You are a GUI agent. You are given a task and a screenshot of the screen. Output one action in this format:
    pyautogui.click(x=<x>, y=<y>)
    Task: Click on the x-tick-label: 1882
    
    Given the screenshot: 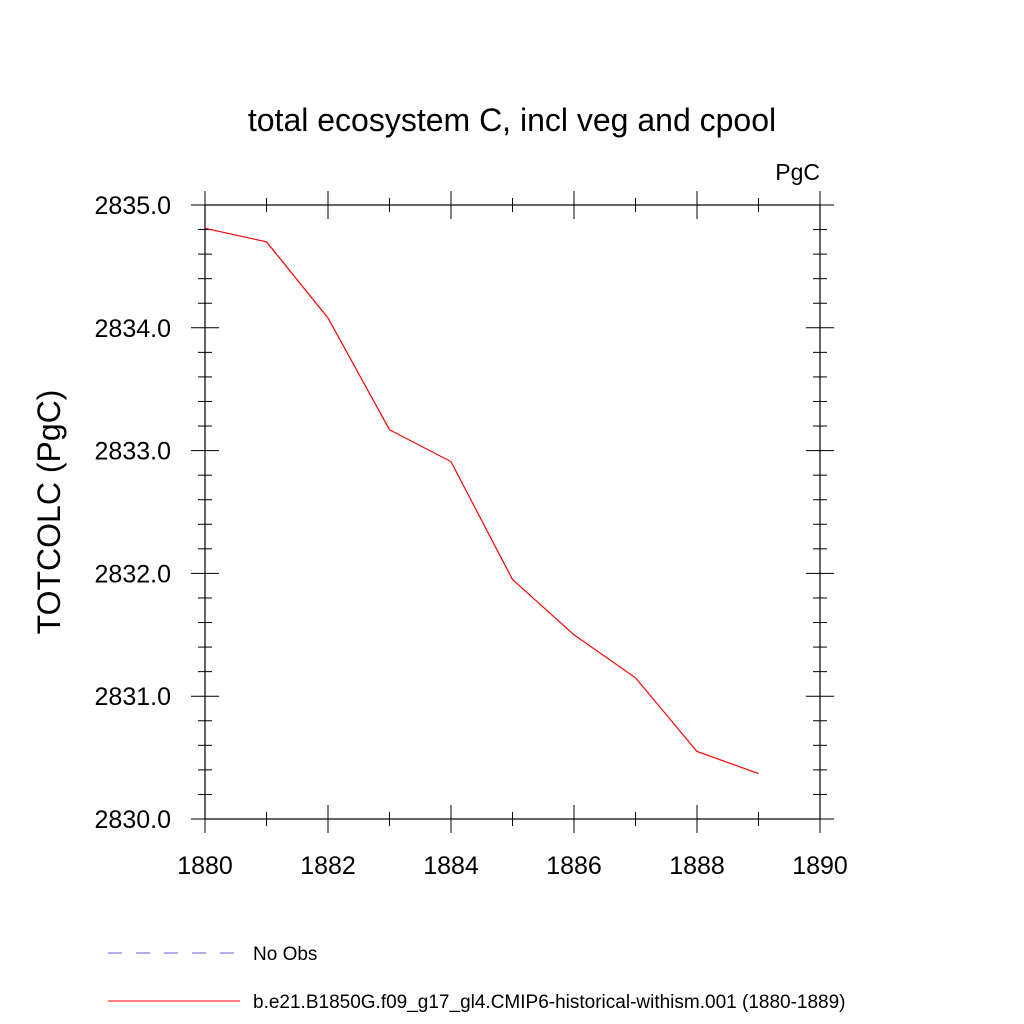 What is the action you would take?
    pyautogui.click(x=328, y=866)
    